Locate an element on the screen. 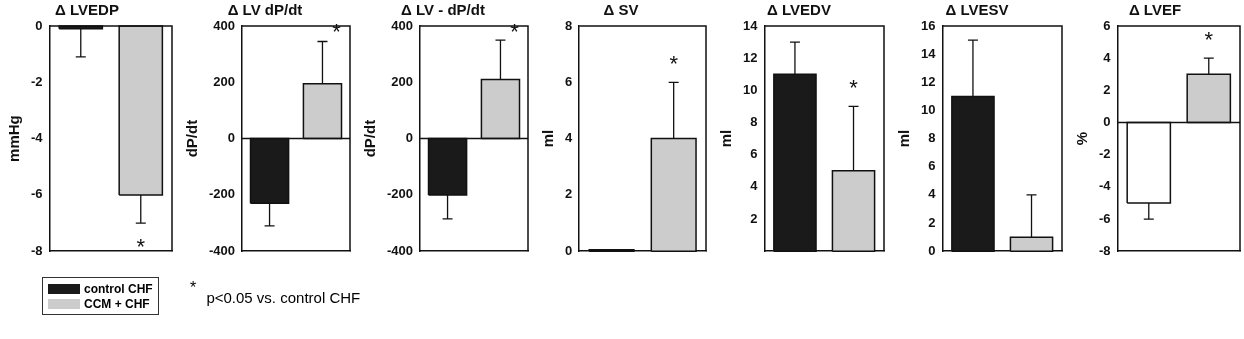 The image size is (1244, 339). y-axis-title: mmHg is located at coordinates (14, 138).